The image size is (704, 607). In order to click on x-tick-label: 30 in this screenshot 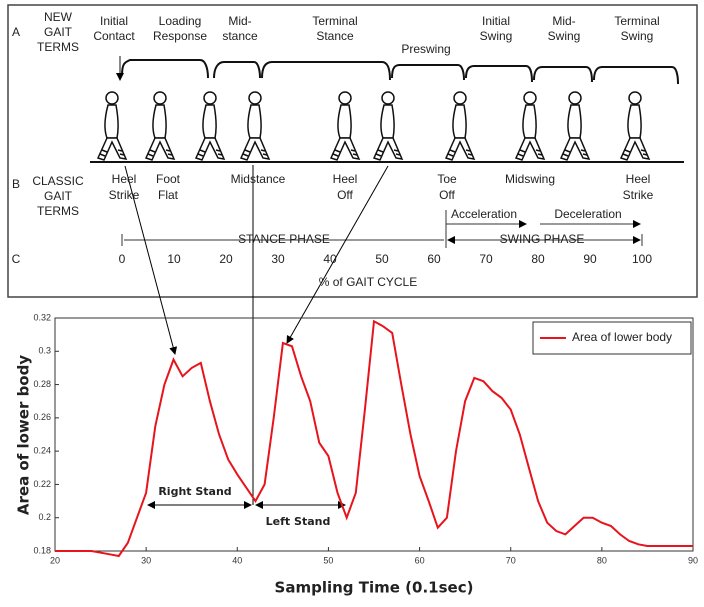, I will do `click(146, 560)`.